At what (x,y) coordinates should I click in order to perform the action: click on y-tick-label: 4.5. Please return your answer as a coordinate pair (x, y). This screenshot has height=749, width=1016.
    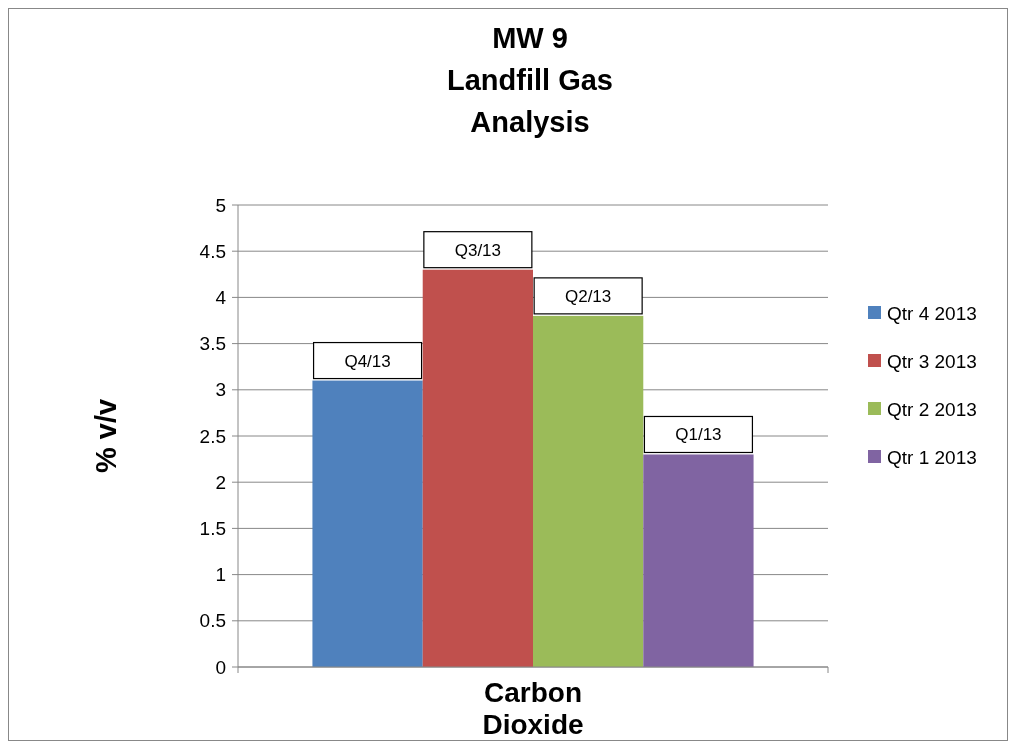
    Looking at the image, I should click on (212, 251).